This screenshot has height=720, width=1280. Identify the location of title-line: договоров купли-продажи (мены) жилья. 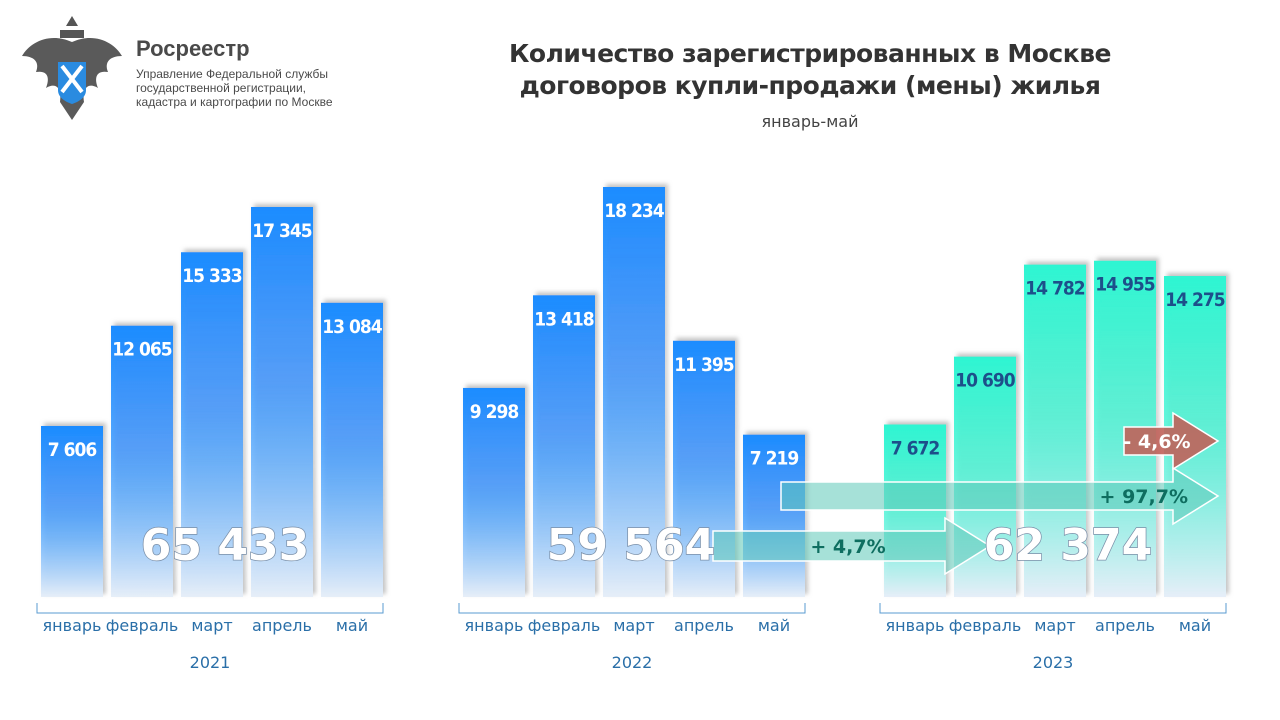
(810, 85).